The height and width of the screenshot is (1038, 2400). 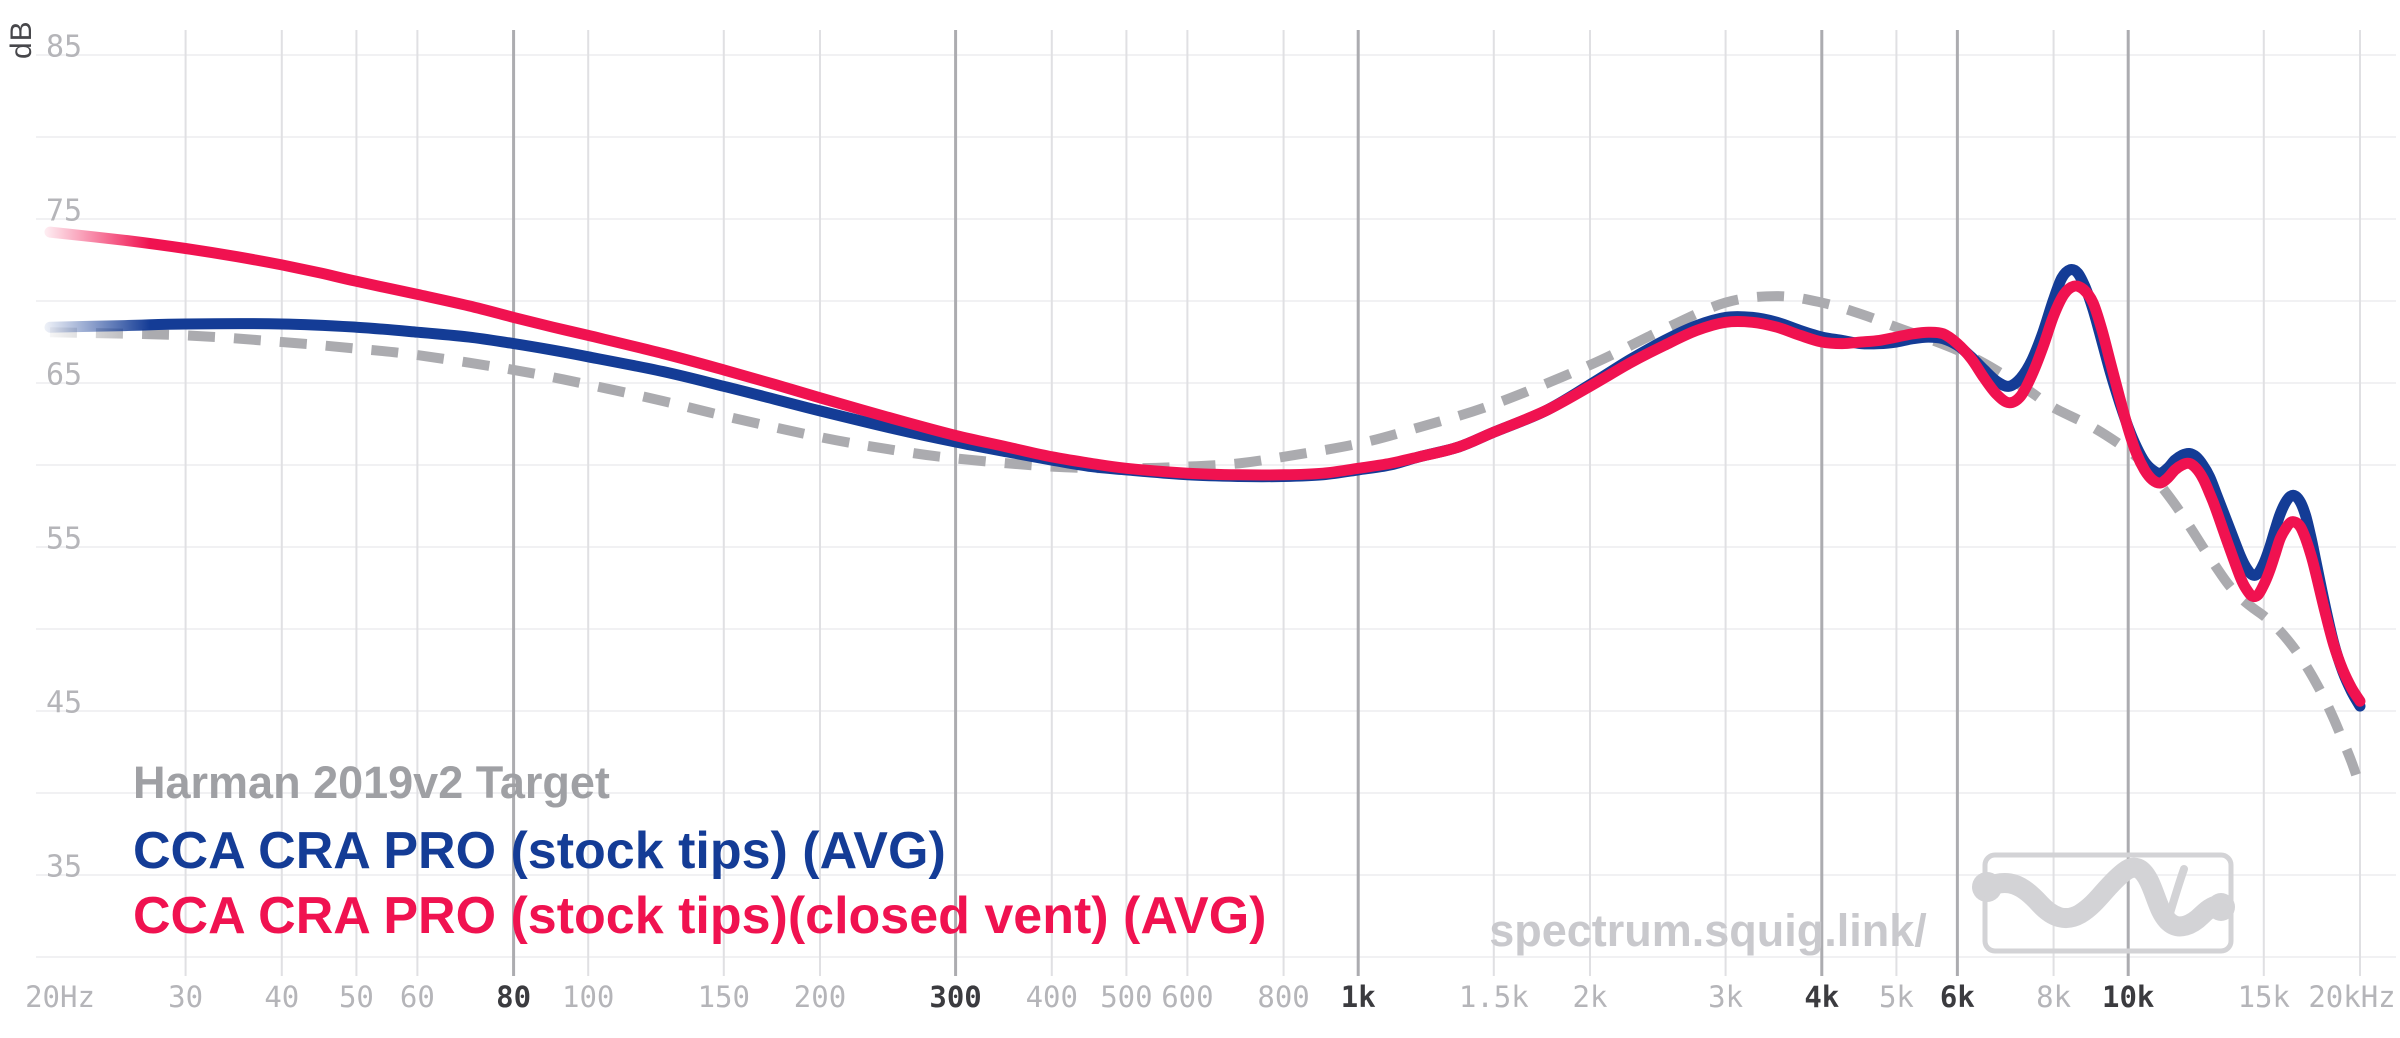 I want to click on y-tick-85: 85, so click(x=64, y=47).